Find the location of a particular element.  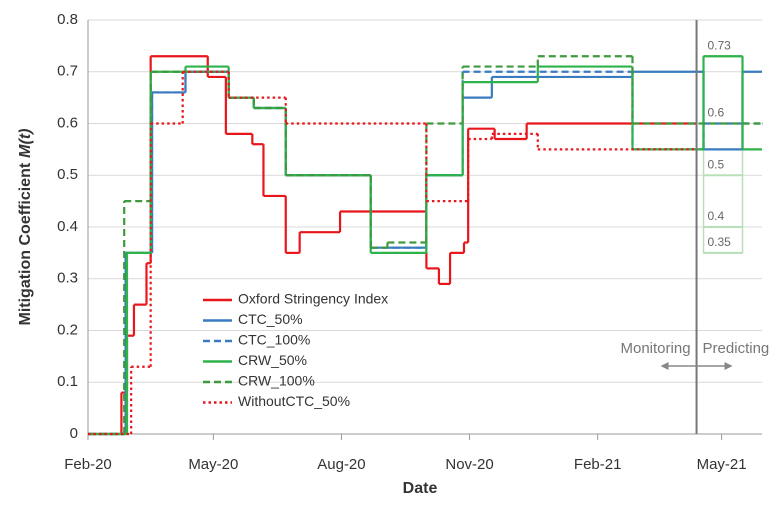

x-tick-label: May-21 is located at coordinates (722, 464).